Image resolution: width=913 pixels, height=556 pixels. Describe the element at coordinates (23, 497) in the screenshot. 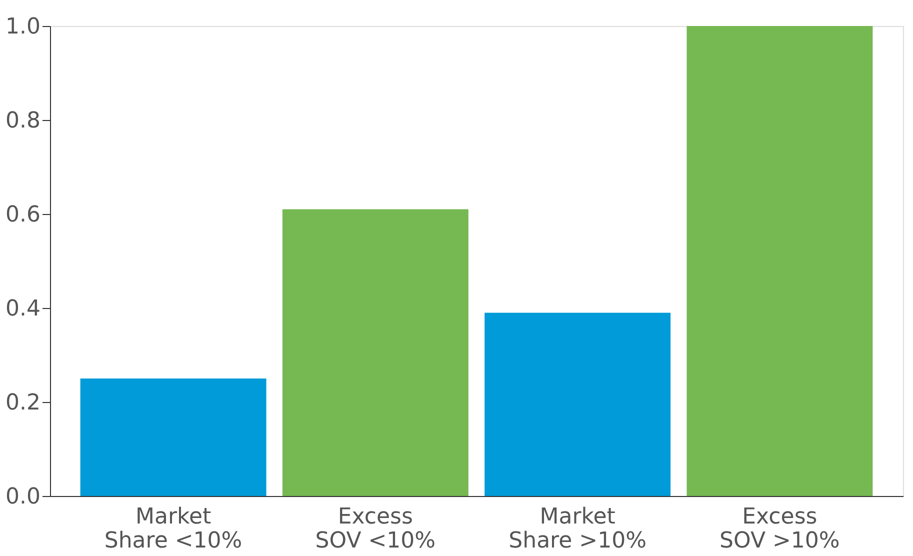

I see `y-tick-label: 0.0` at that location.